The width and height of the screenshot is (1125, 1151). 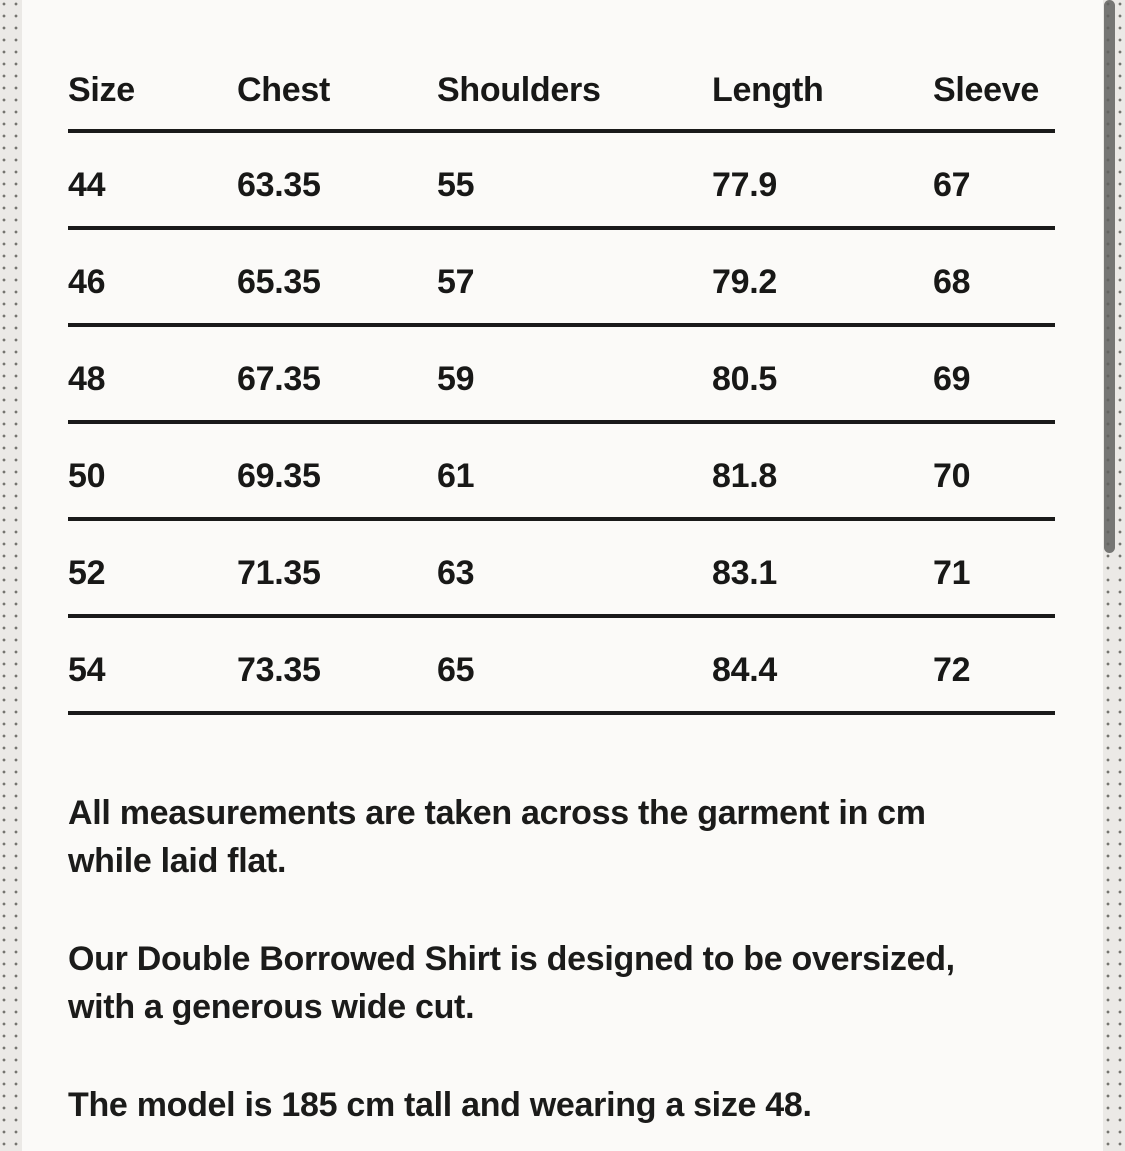 What do you see at coordinates (283, 90) in the screenshot?
I see `column-header: Chest` at bounding box center [283, 90].